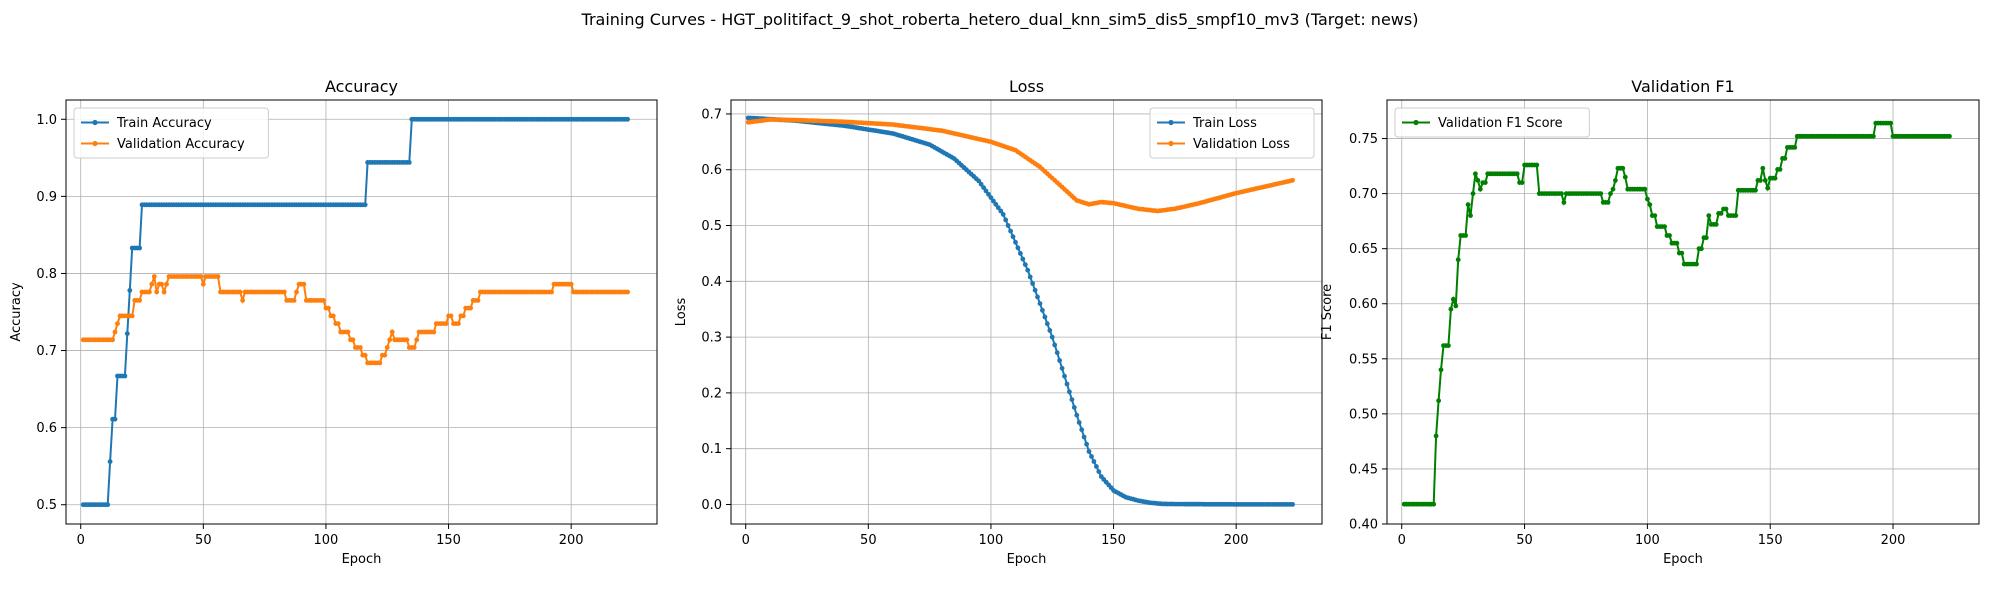 The image size is (2000, 600). I want to click on y-tick-label: 0.70, so click(1363, 194).